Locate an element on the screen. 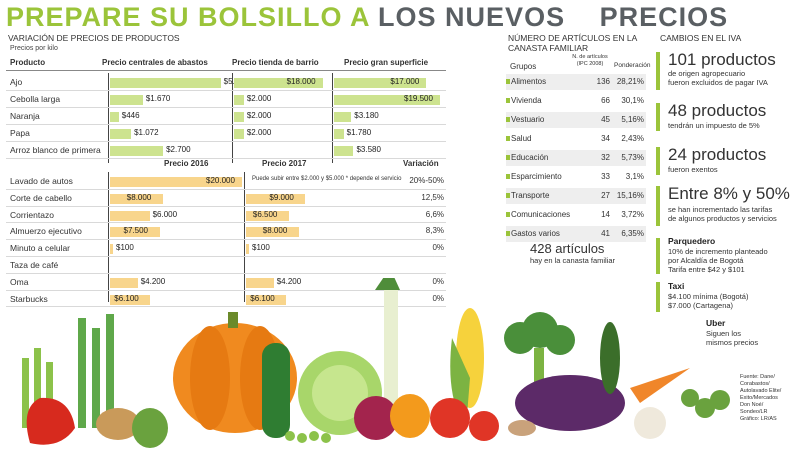 The image size is (800, 455). p2017-cell: $9.000 is located at coordinates (312, 198).